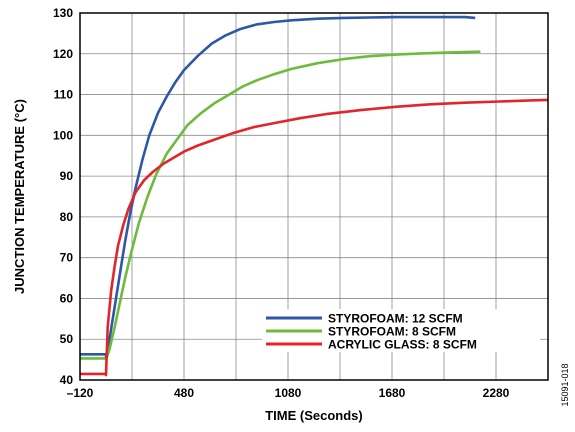  Describe the element at coordinates (392, 393) in the screenshot. I see `x-tick-label: 1680` at that location.